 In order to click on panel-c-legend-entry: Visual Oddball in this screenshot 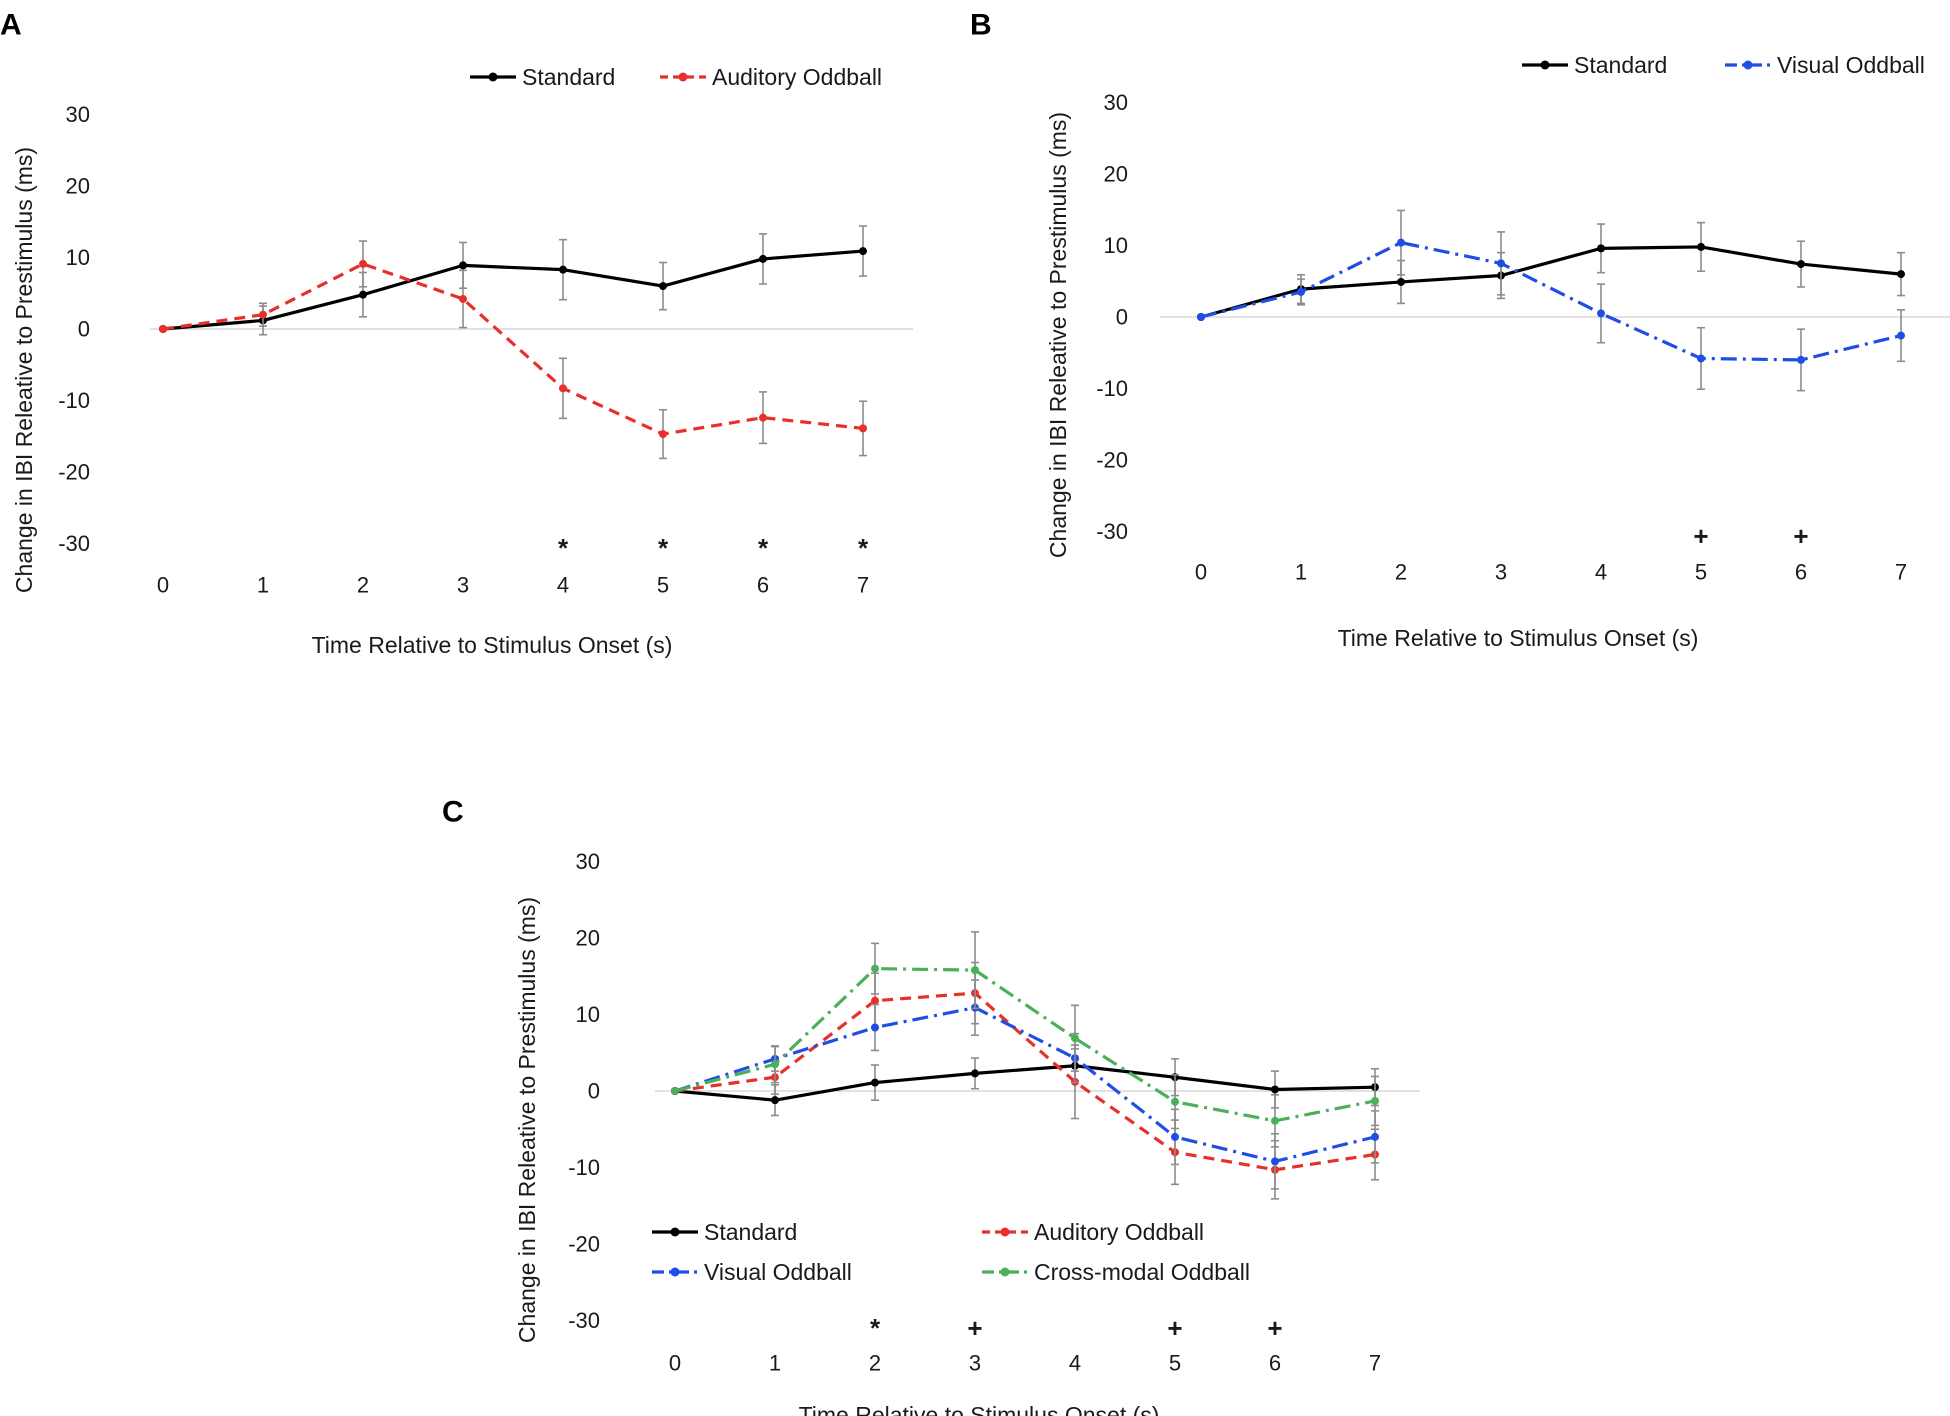, I will do `click(752, 1272)`.